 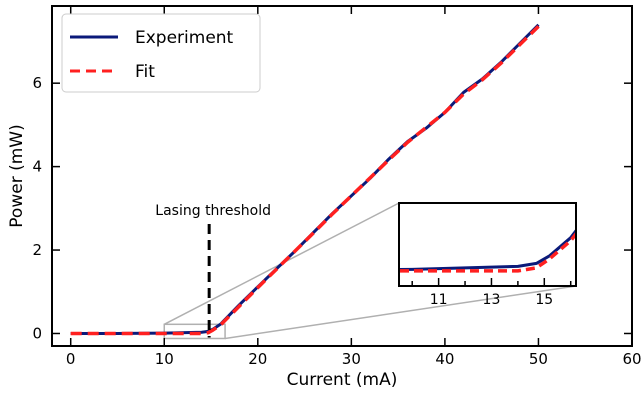 What do you see at coordinates (400, 312) in the screenshot?
I see `zoom-connector-bottom` at bounding box center [400, 312].